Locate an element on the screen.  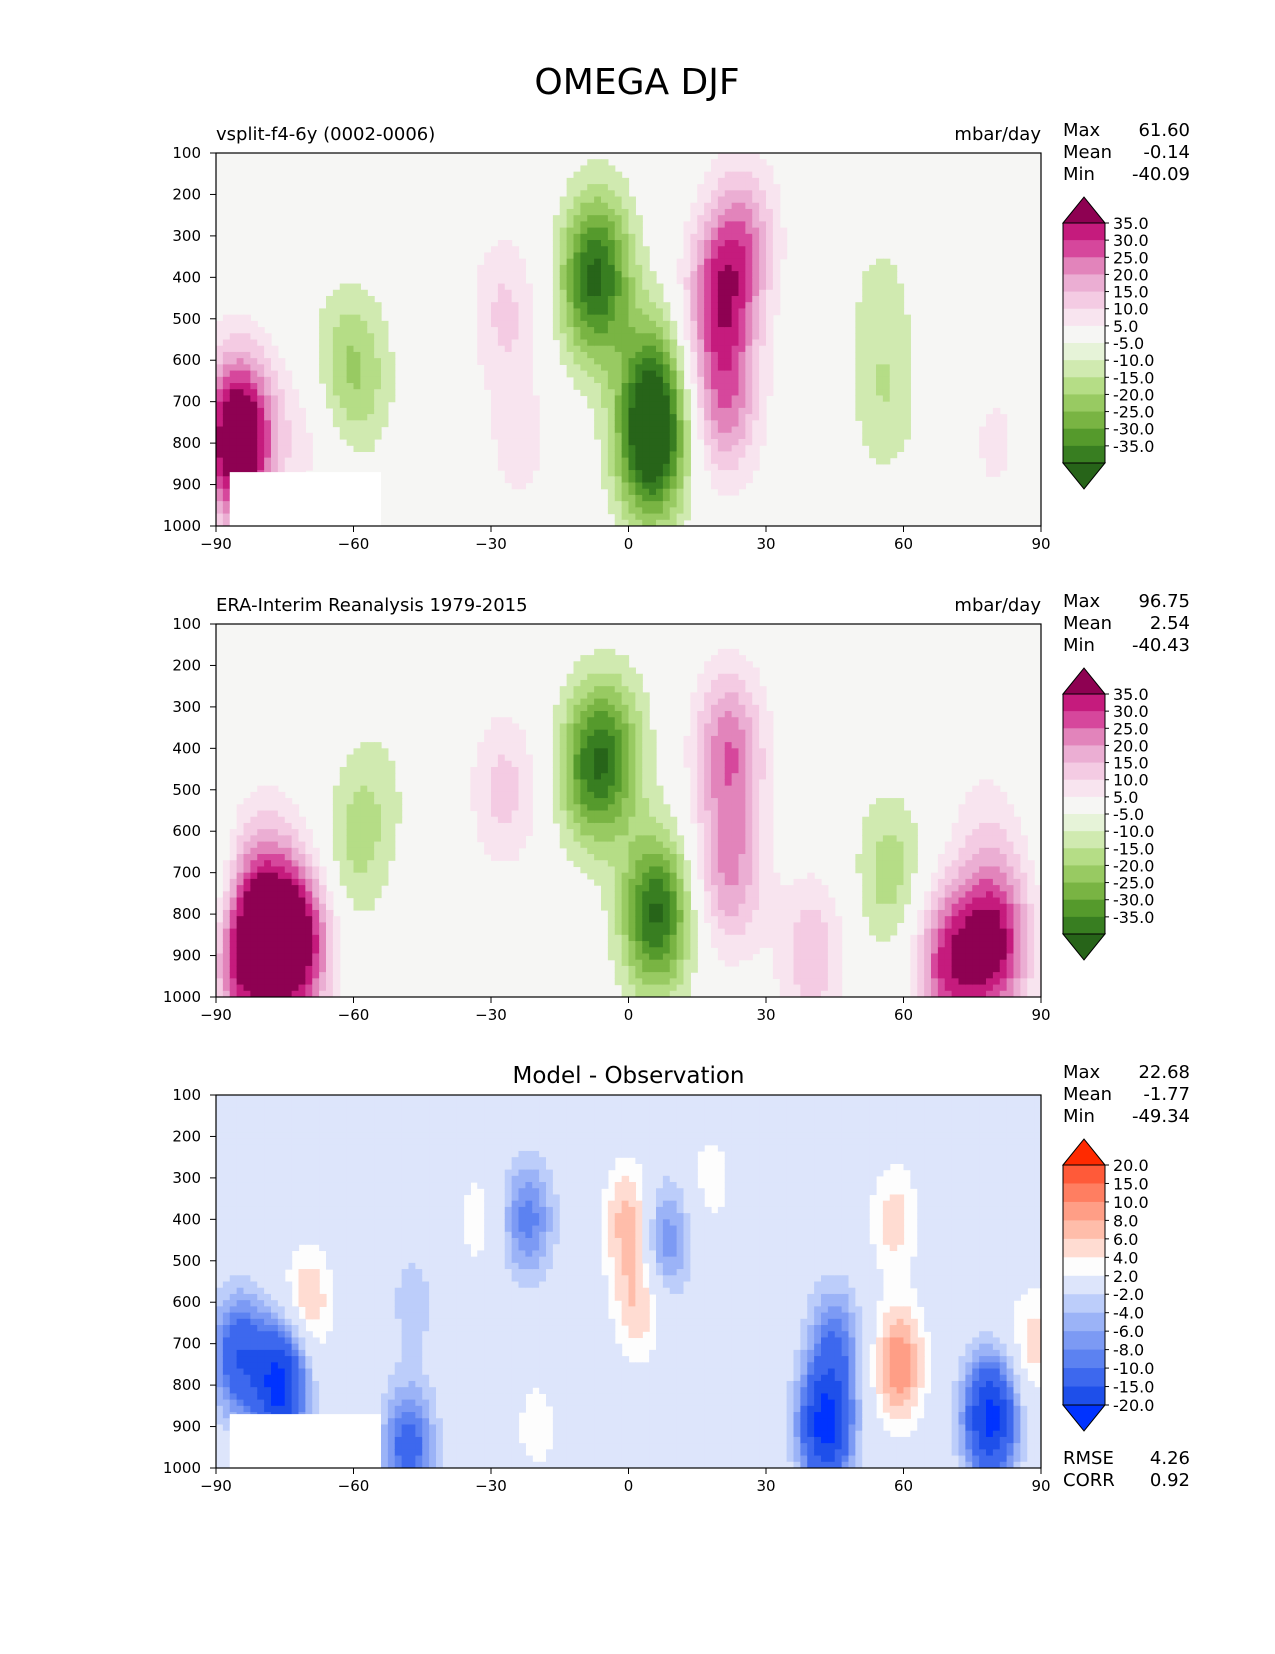
colorbar-band is located at coordinates (1084, 455).